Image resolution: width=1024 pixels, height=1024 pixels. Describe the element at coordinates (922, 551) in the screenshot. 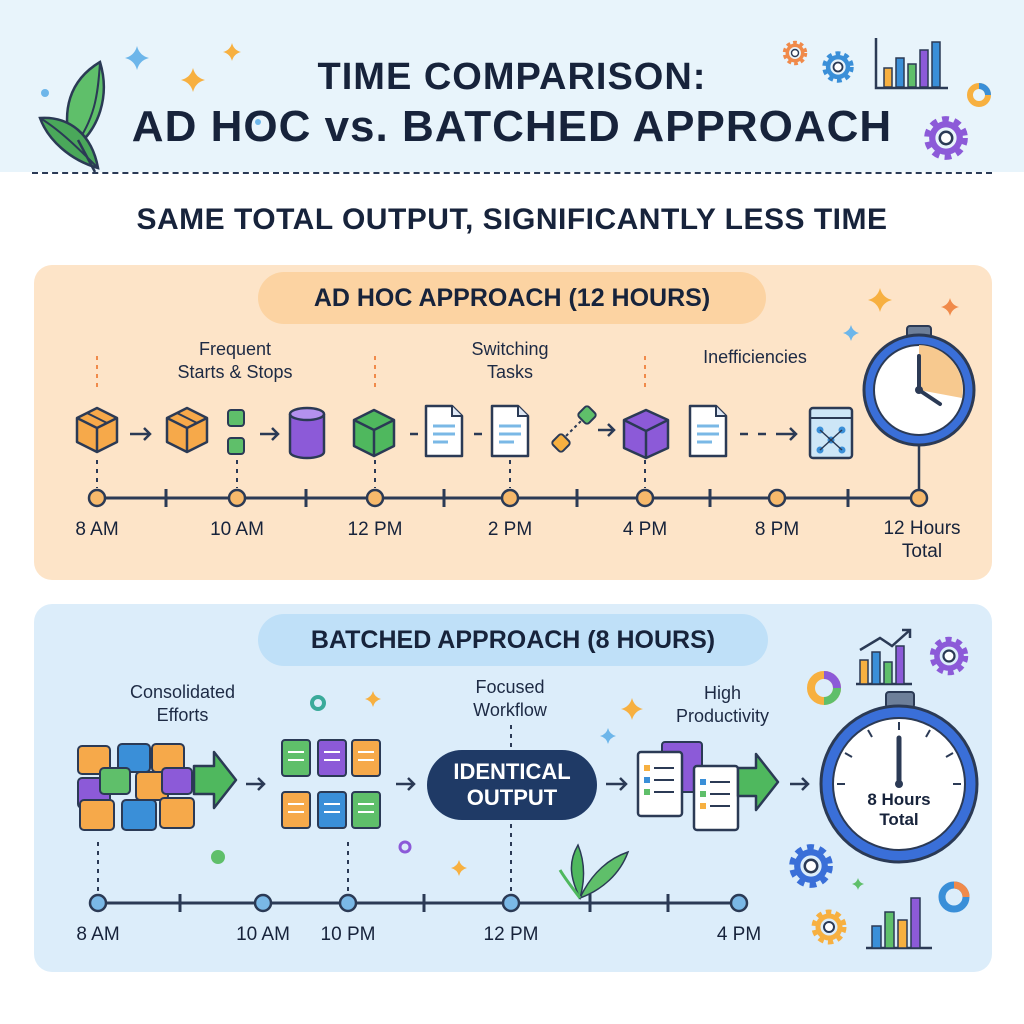

I see `total-line: Total` at that location.